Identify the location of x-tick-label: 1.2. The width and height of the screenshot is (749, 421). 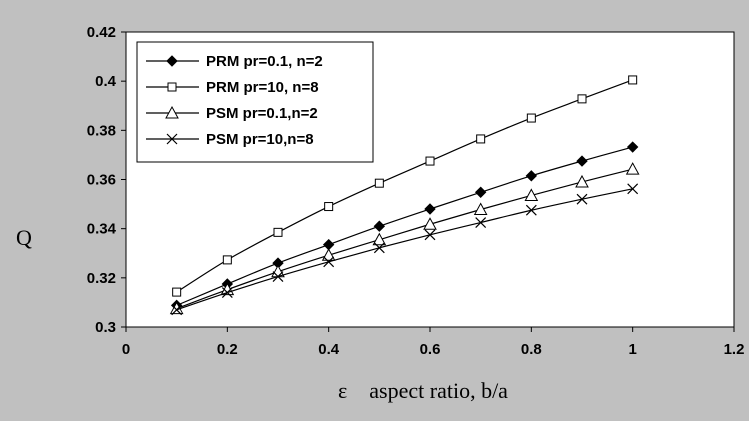
(734, 349).